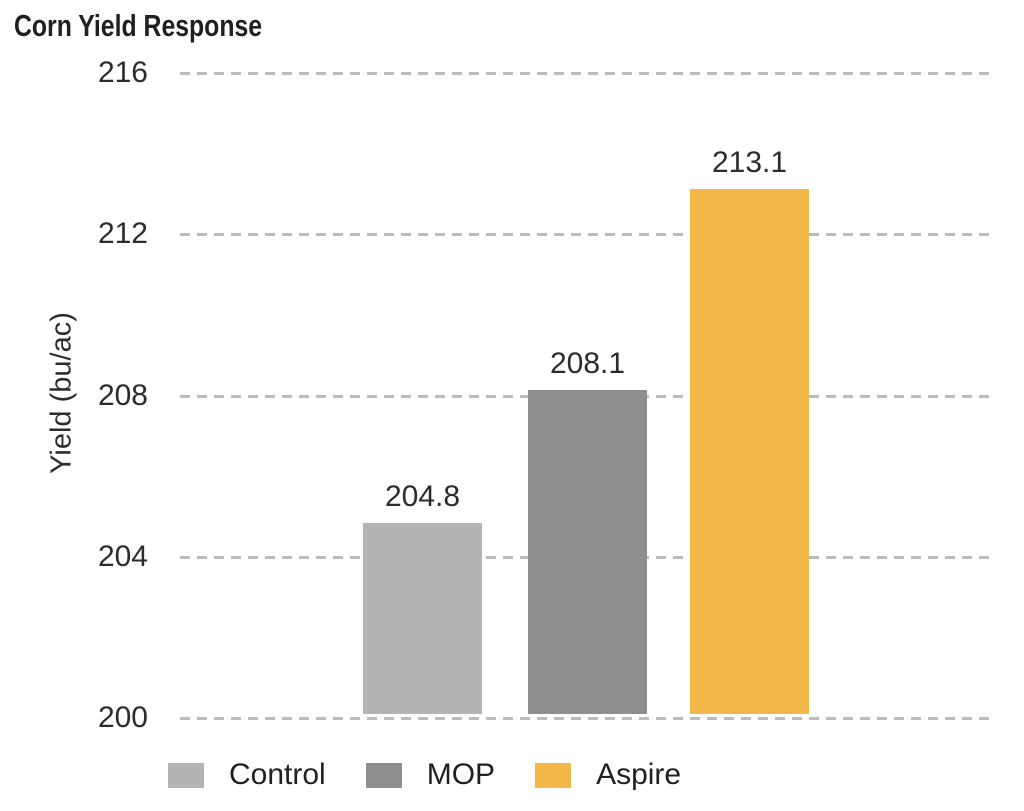 This screenshot has width=1024, height=811. I want to click on y-tick-label-200: 200, so click(122, 717).